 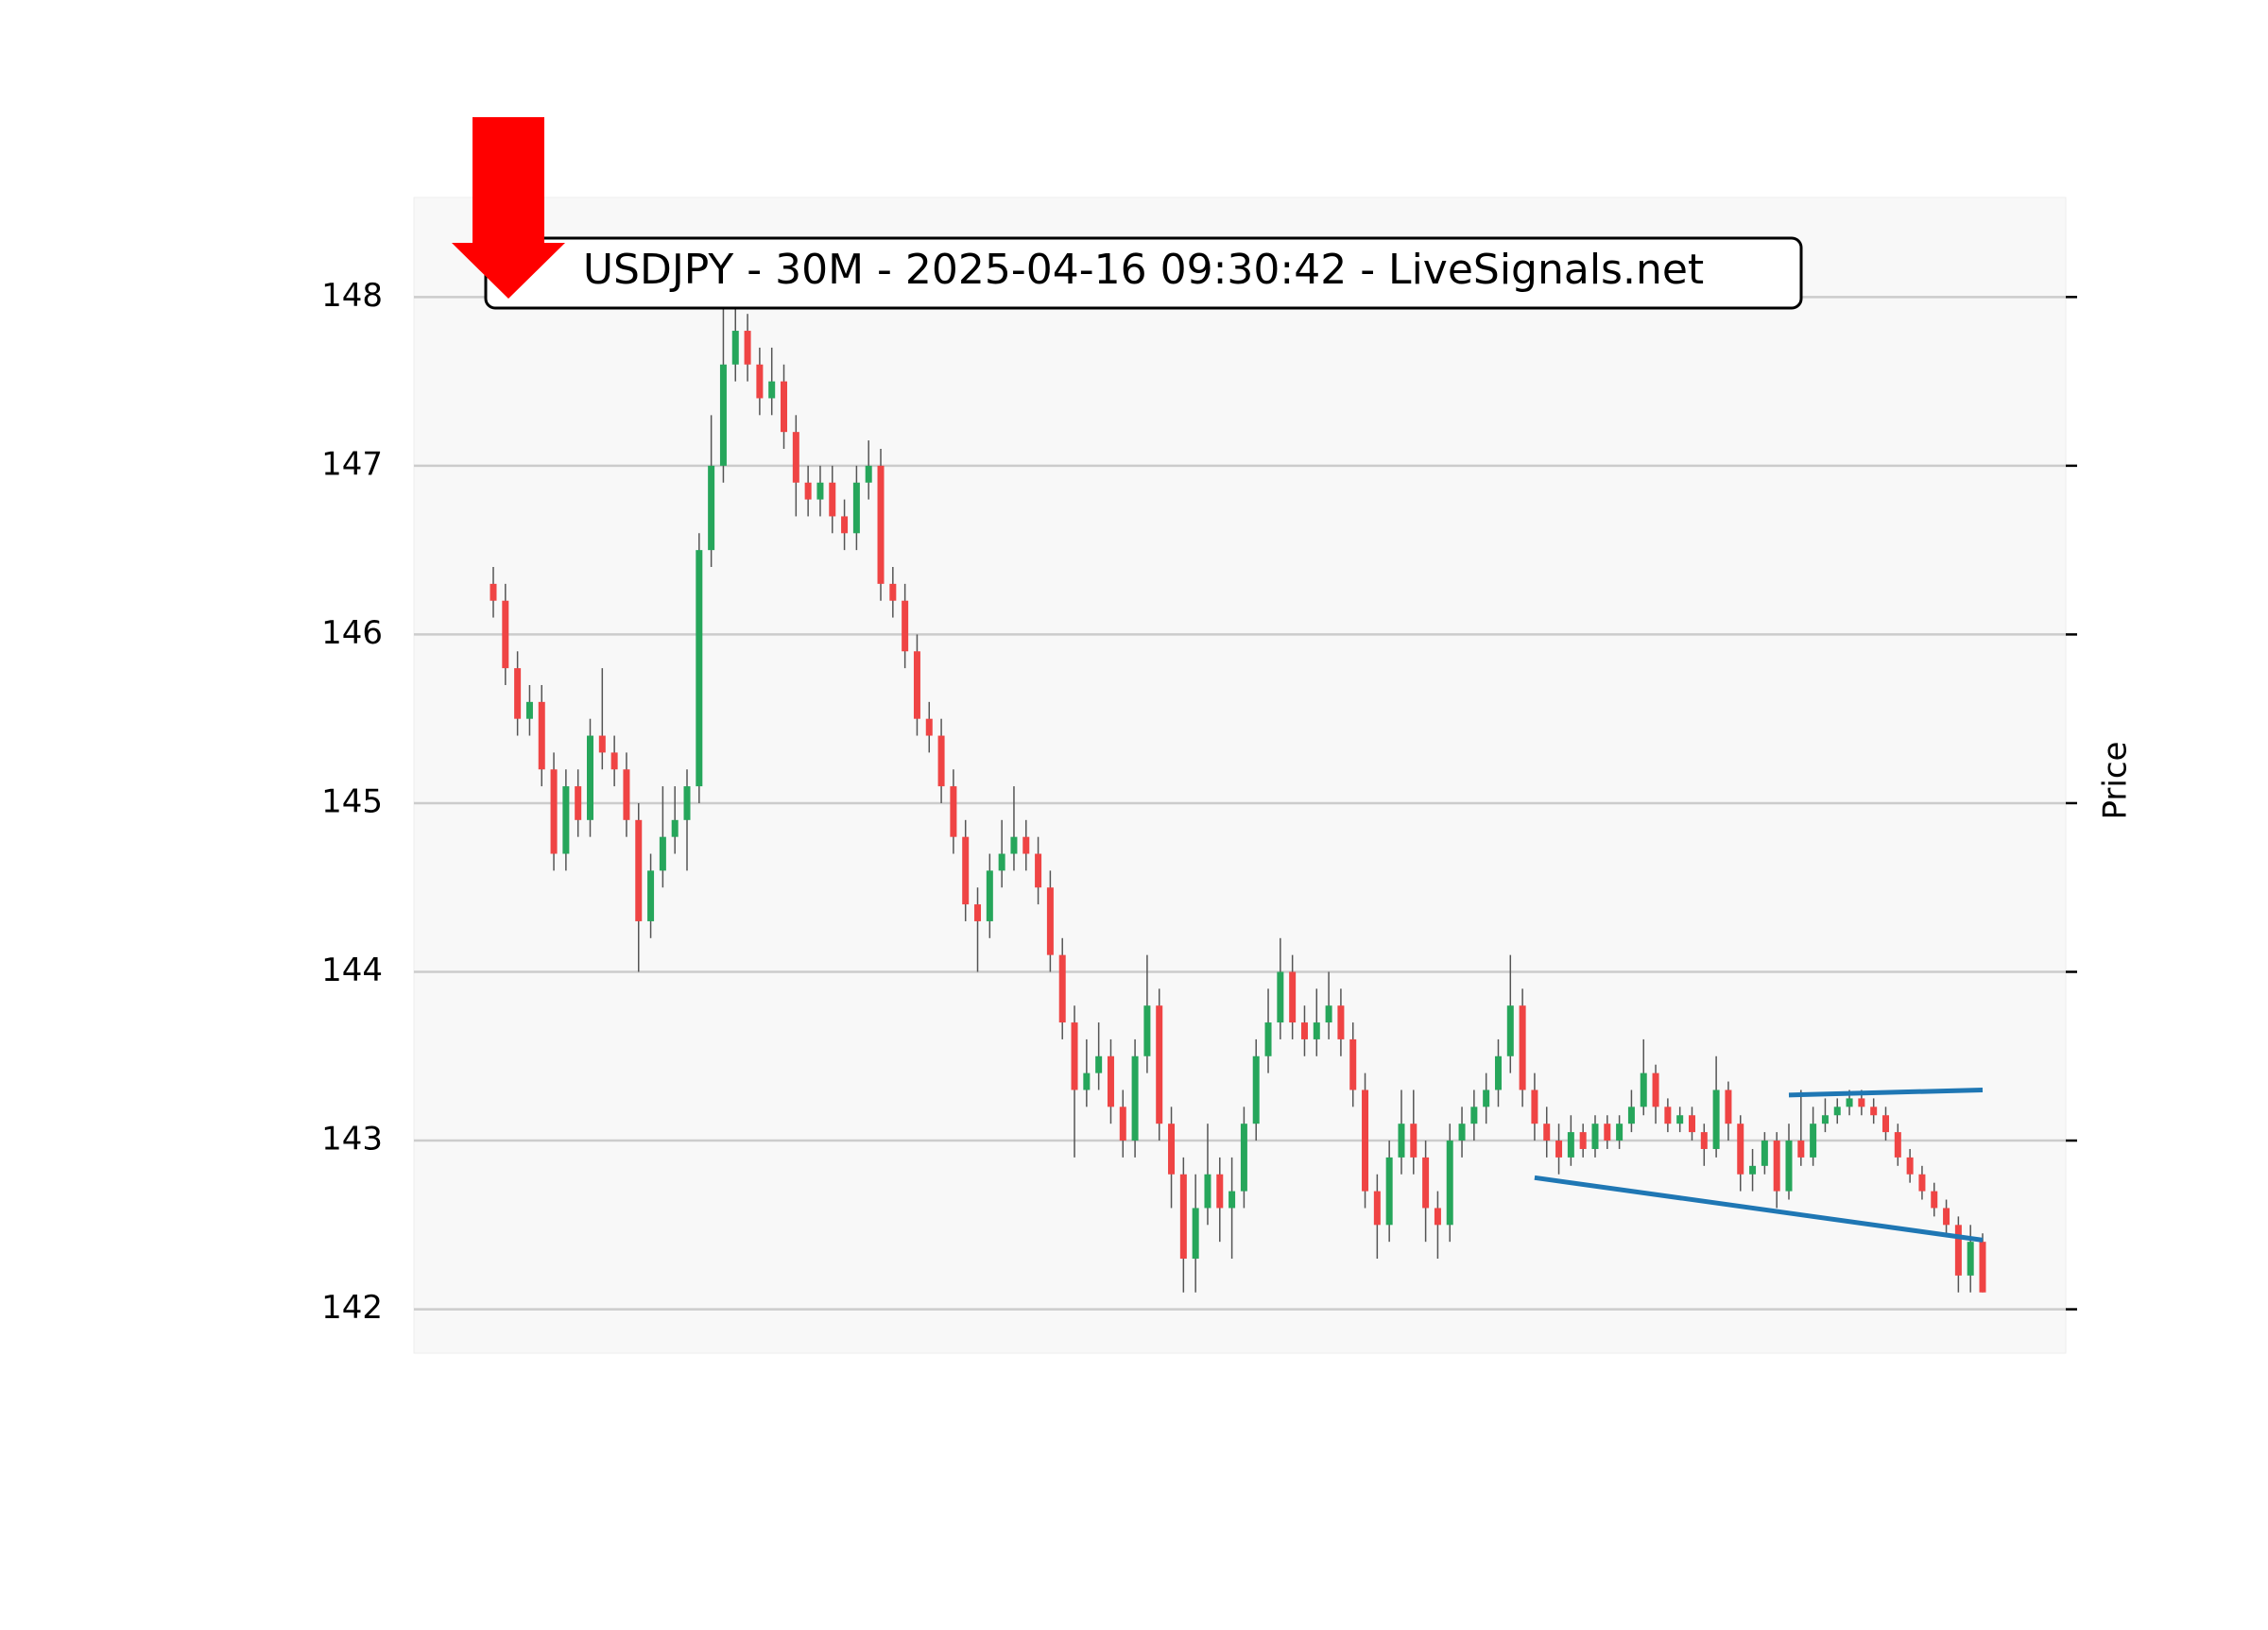 What do you see at coordinates (352, 1308) in the screenshot?
I see `y-tick-label: 142` at bounding box center [352, 1308].